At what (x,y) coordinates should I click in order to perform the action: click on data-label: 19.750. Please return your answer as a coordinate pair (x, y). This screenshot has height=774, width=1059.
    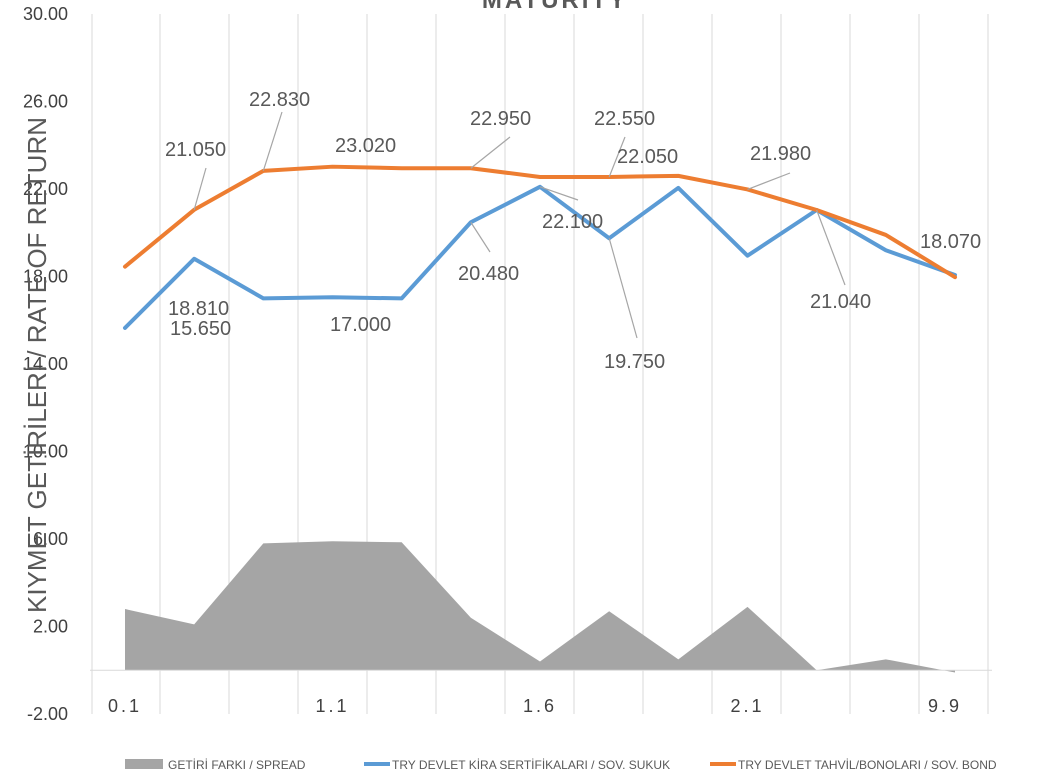
    Looking at the image, I should click on (634, 362).